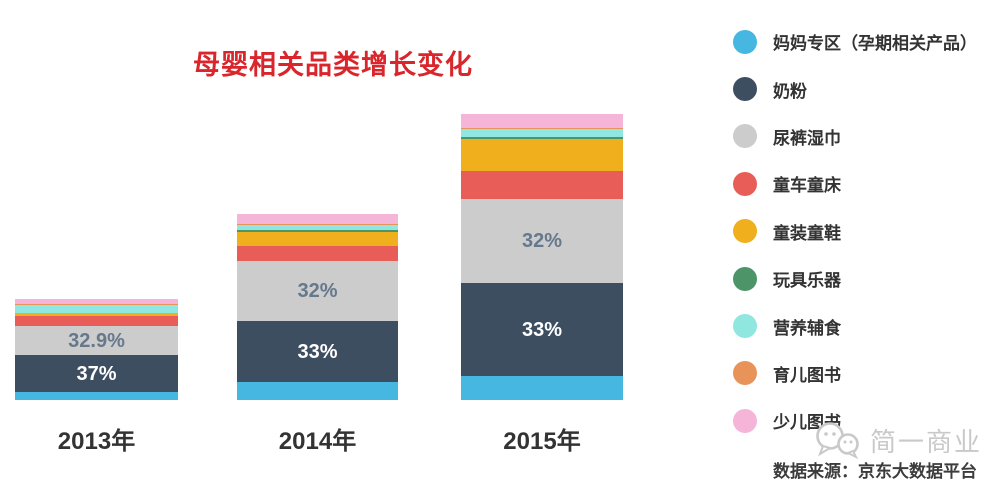 This screenshot has width=1000, height=485. I want to click on bar-segment: 32.9%, so click(96, 340).